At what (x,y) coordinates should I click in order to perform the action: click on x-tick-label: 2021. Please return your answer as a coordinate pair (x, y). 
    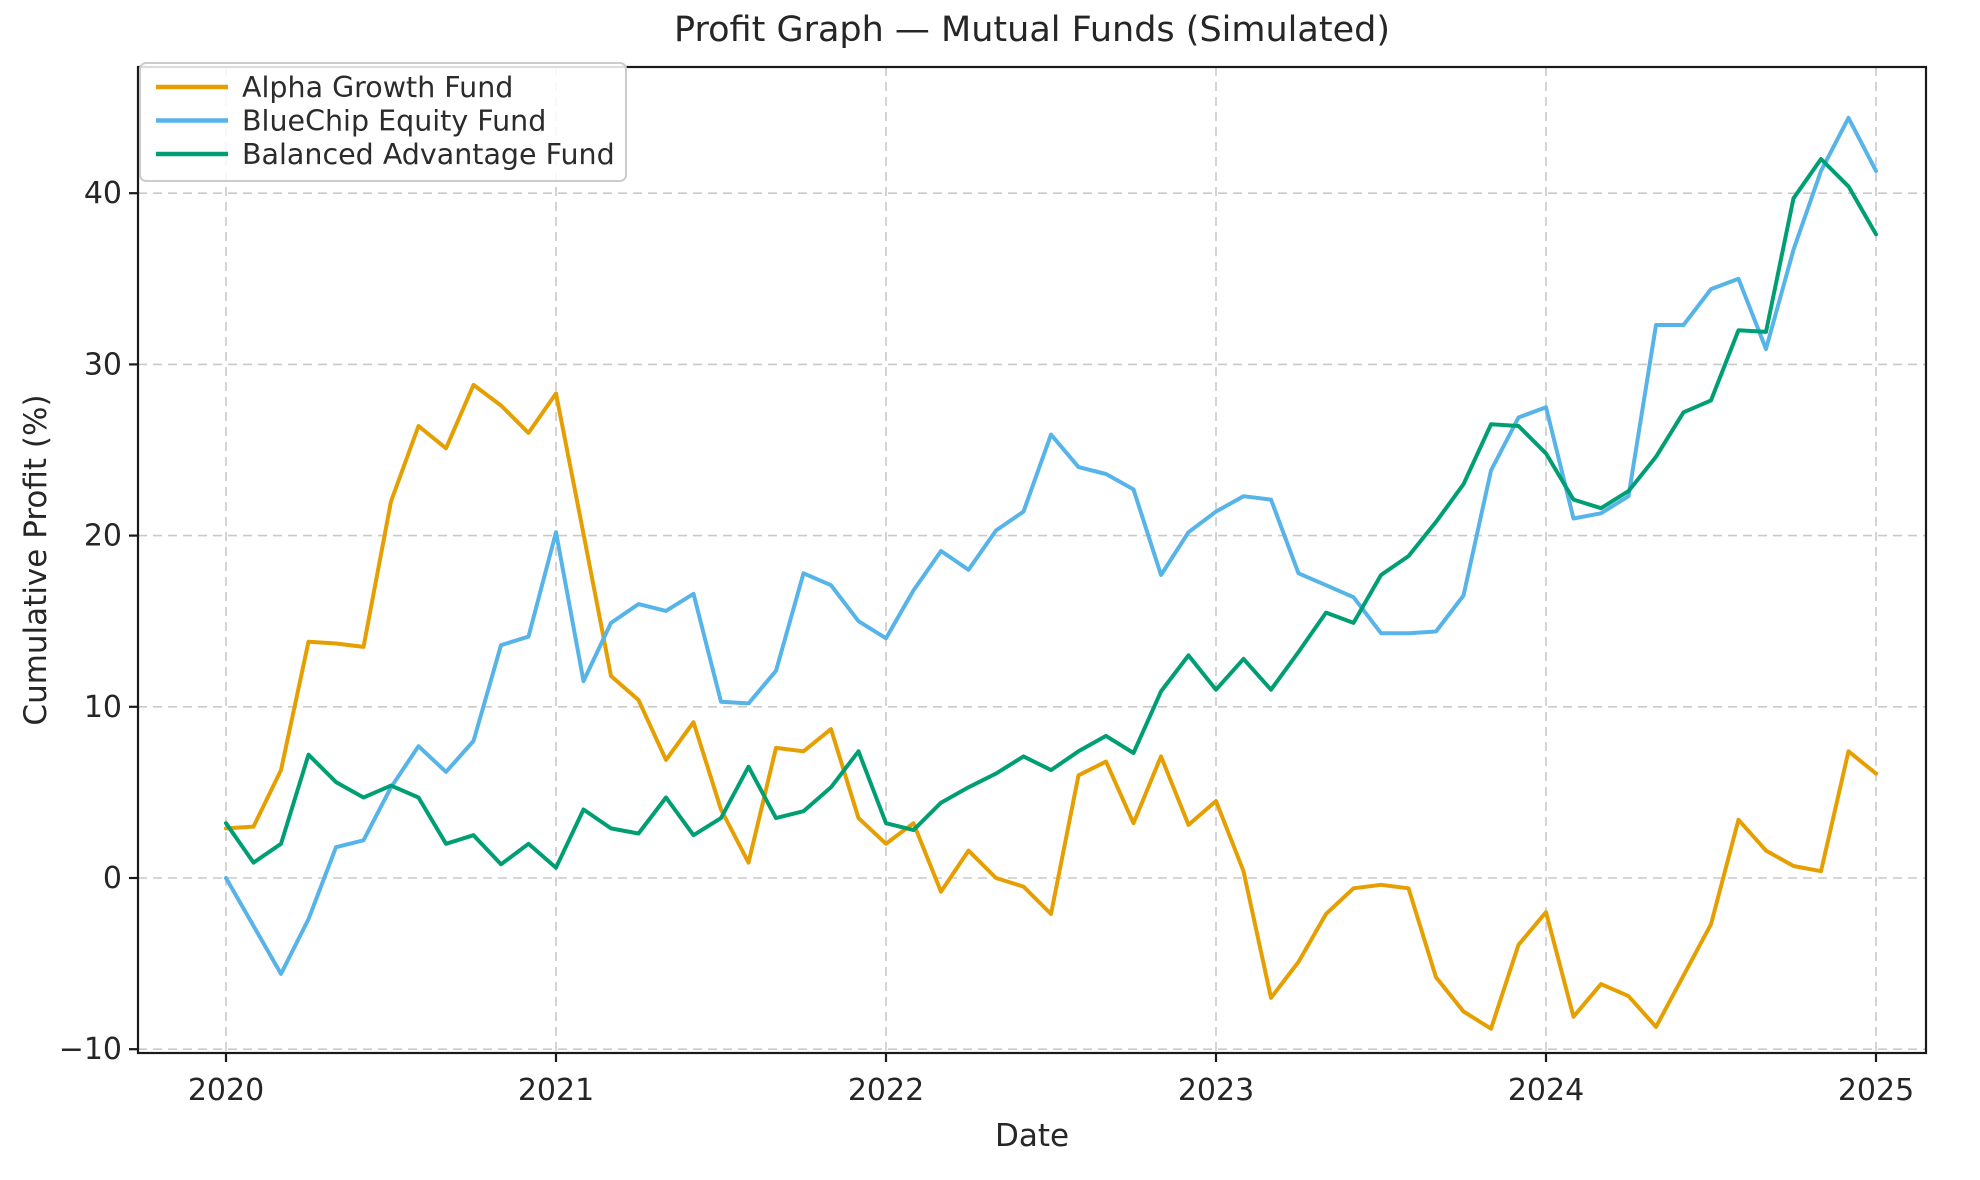
    Looking at the image, I should click on (556, 1090).